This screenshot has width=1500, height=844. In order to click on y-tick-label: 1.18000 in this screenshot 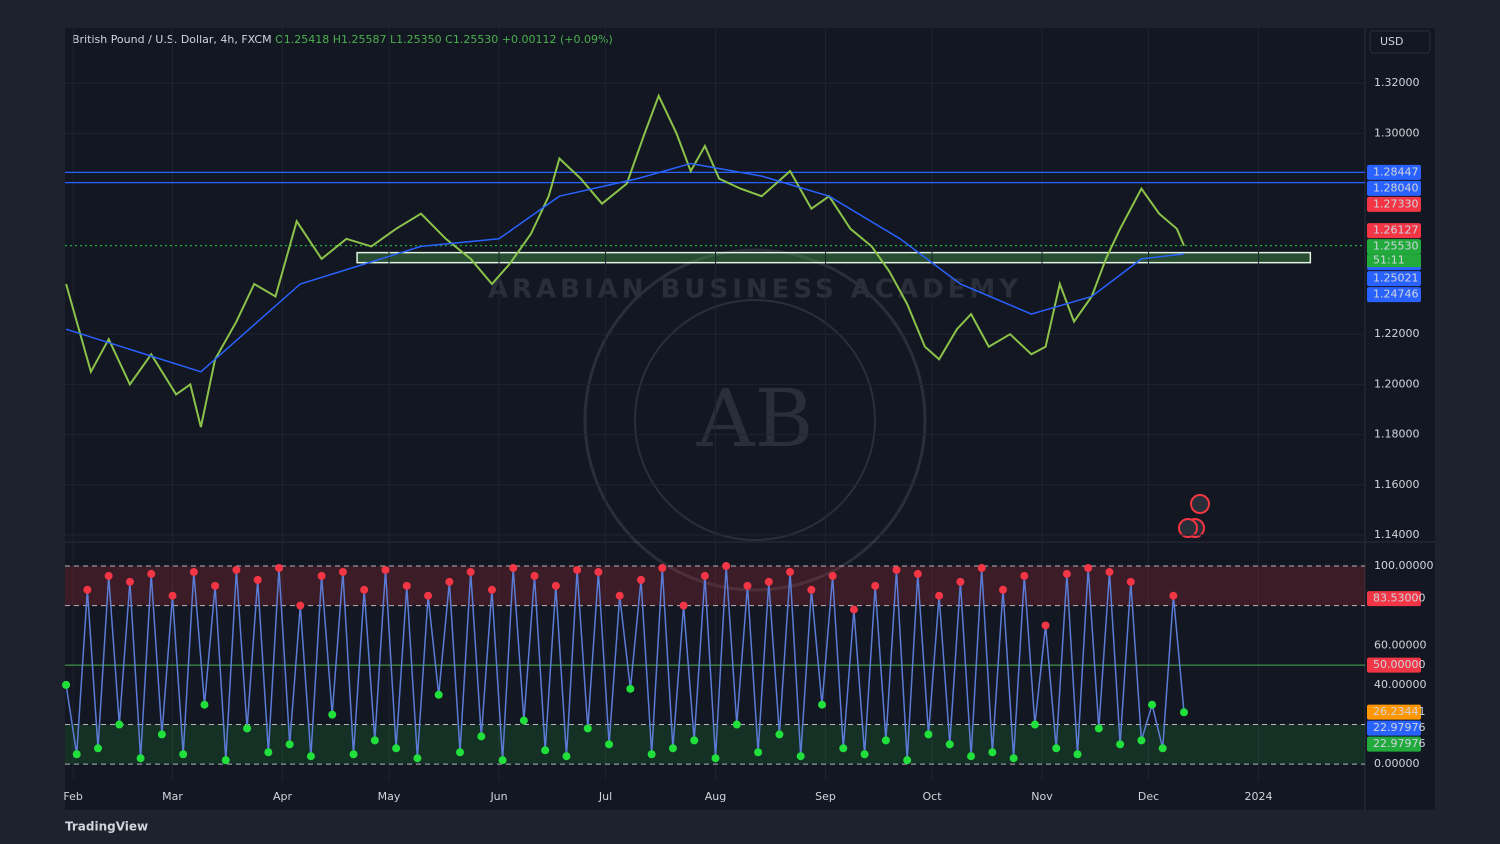, I will do `click(1397, 434)`.